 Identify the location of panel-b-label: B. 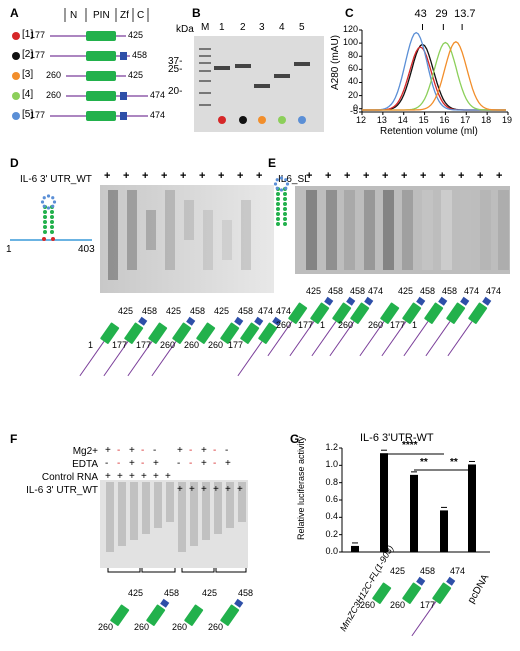
(196, 13).